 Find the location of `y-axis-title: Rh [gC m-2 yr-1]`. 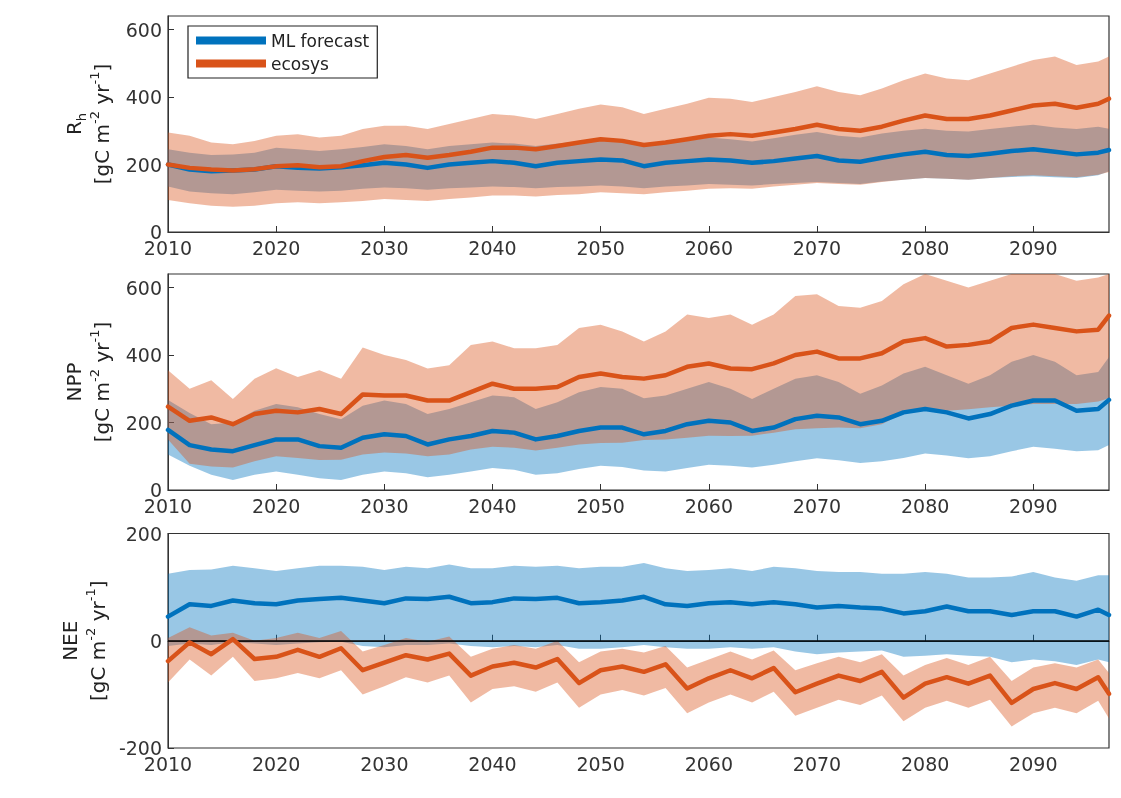

y-axis-title: Rh [gC m-2 yr-1] is located at coordinates (88, 124).